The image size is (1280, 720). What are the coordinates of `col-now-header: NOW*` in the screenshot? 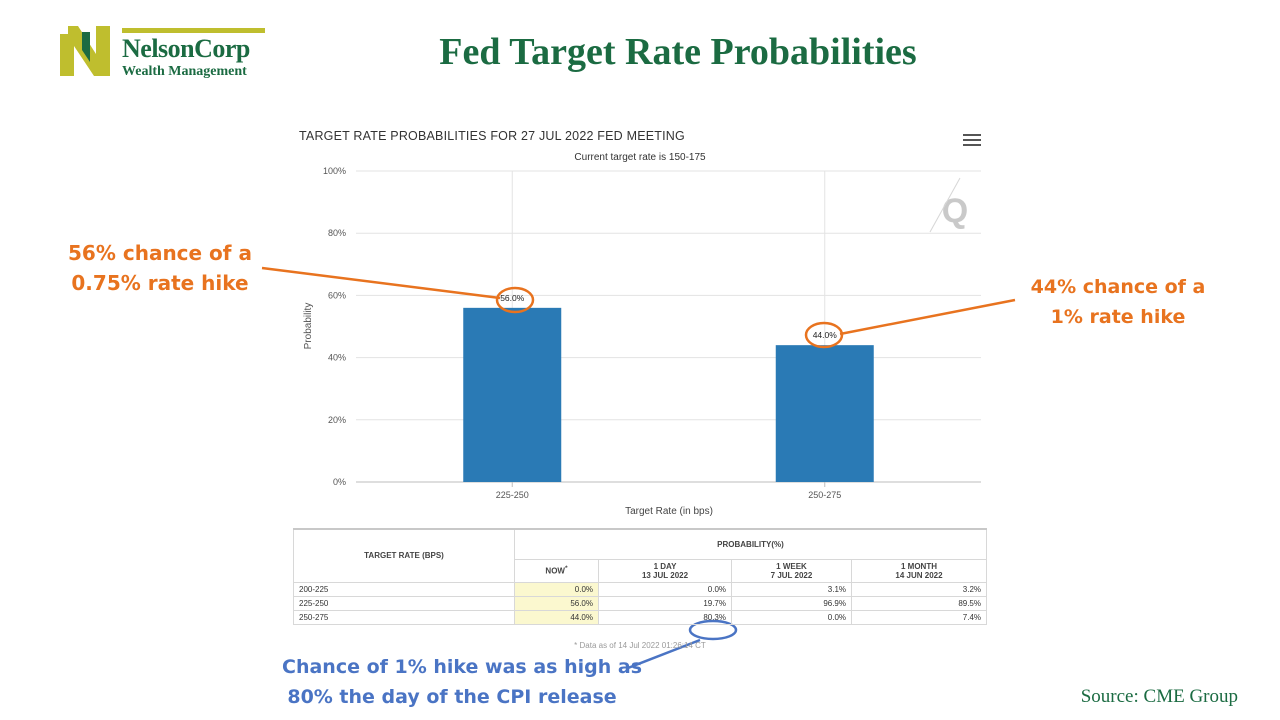 It's located at (556, 570).